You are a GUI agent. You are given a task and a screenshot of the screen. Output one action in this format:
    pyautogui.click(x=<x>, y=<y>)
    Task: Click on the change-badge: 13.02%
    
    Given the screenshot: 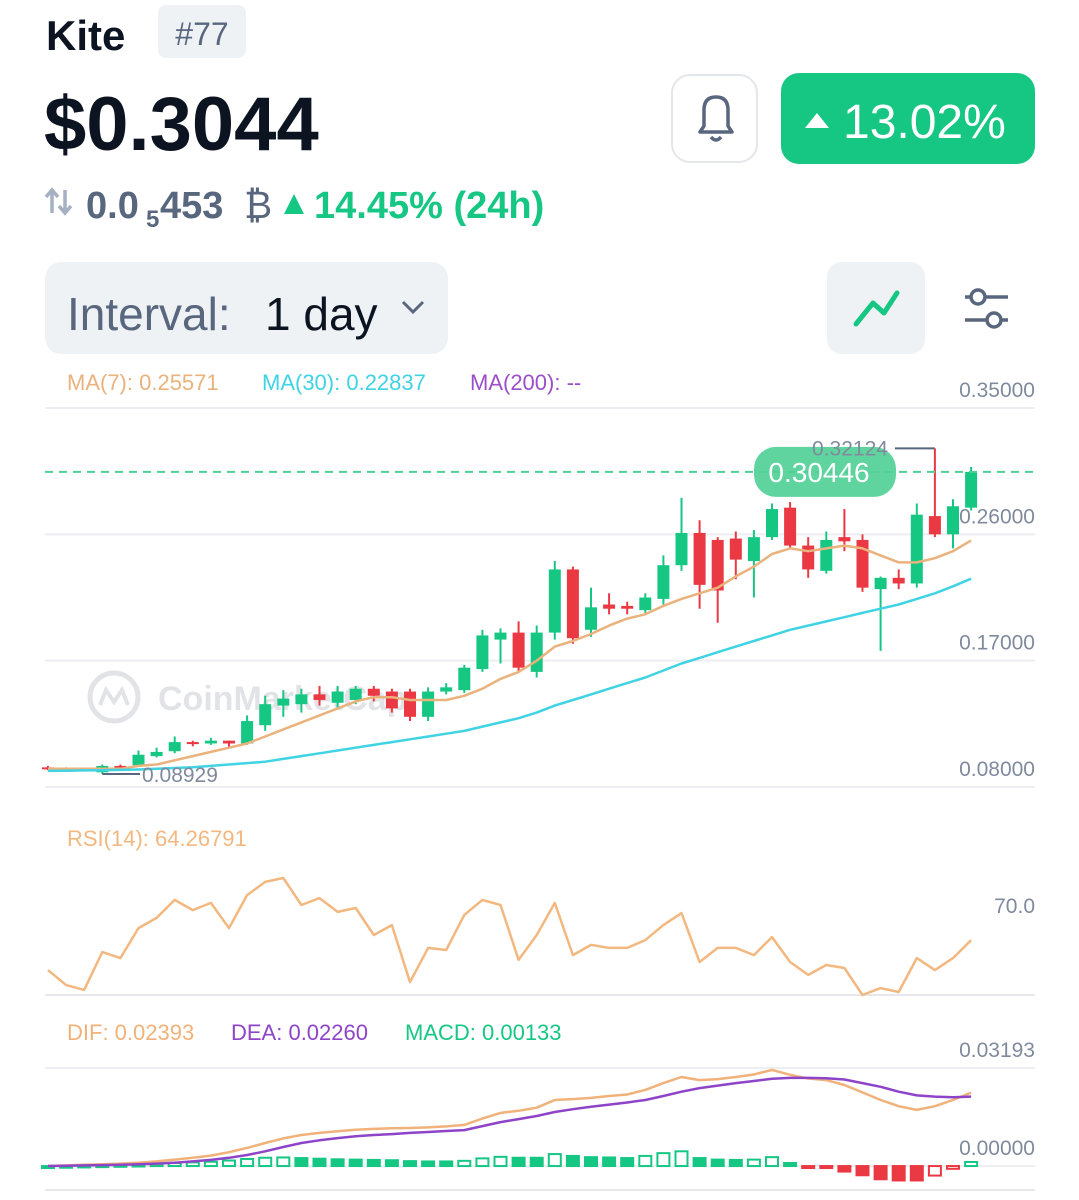 What is the action you would take?
    pyautogui.click(x=924, y=122)
    